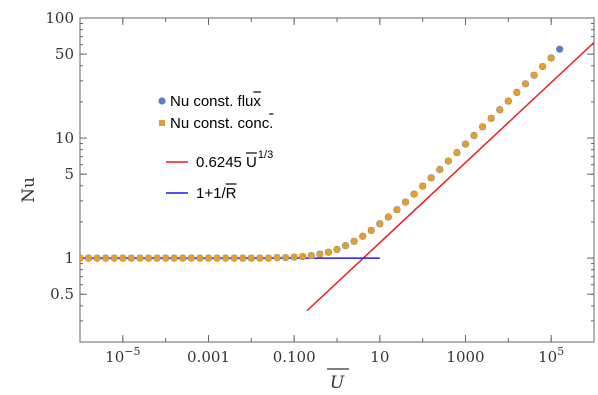 This screenshot has height=395, width=598. Describe the element at coordinates (162, 101) in the screenshot. I see `legend-marker-circle` at that location.